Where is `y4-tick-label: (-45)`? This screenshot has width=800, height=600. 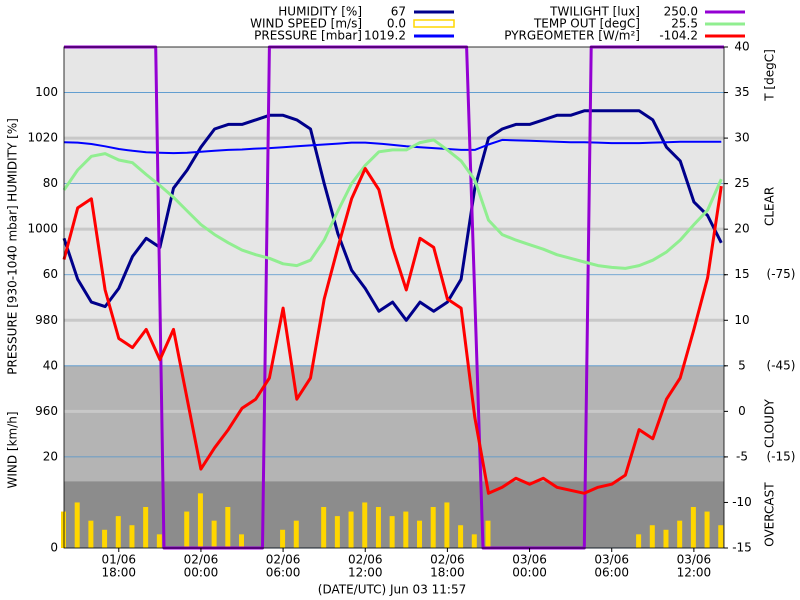 y4-tick-label: (-45) is located at coordinates (781, 365).